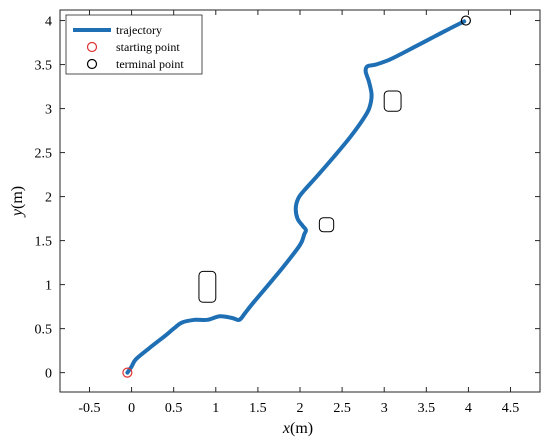  I want to click on x-tick-label: 0, so click(131, 408).